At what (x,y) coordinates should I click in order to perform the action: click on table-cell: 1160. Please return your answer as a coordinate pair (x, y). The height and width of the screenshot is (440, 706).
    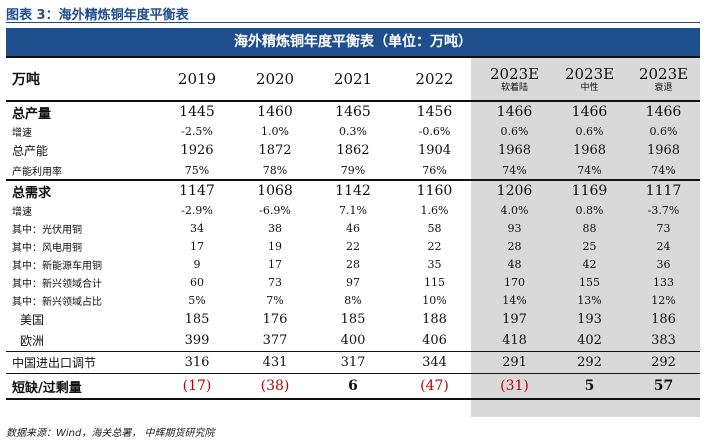
    Looking at the image, I should click on (434, 190).